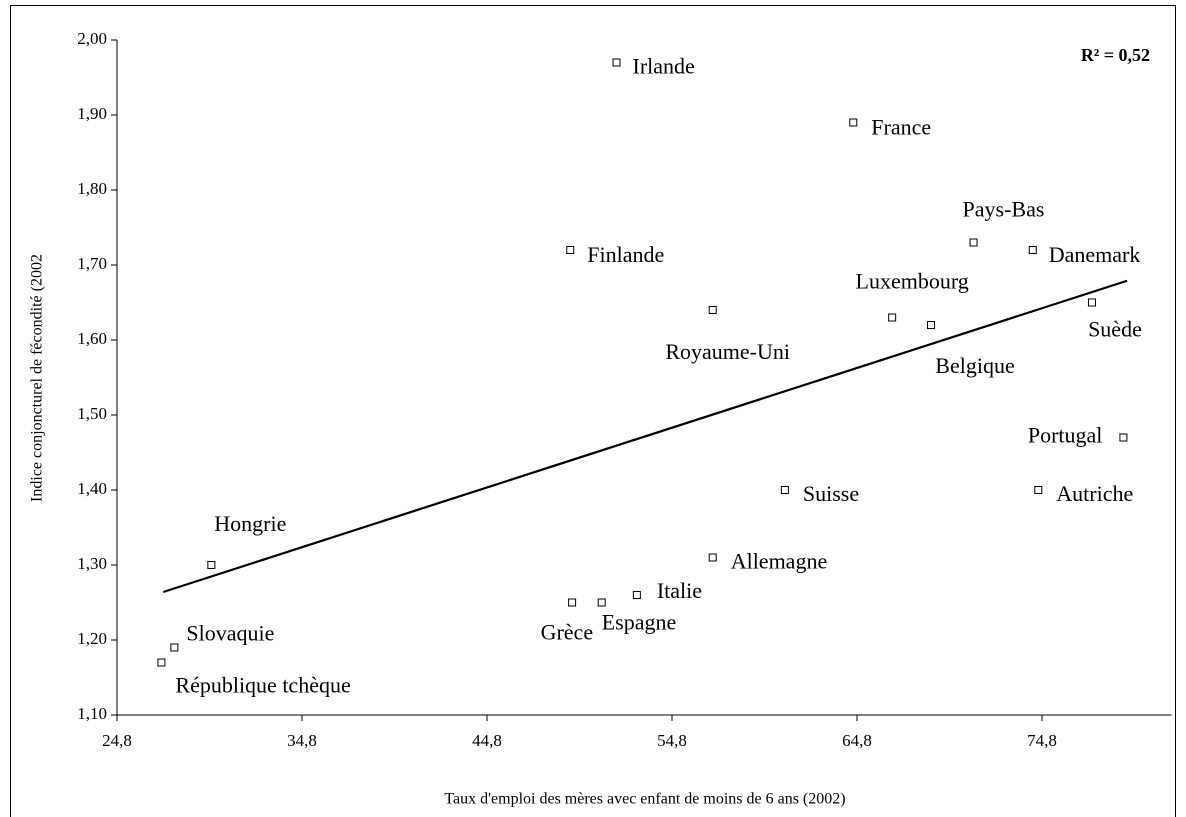  What do you see at coordinates (1065, 435) in the screenshot?
I see `point-label: Portugal` at bounding box center [1065, 435].